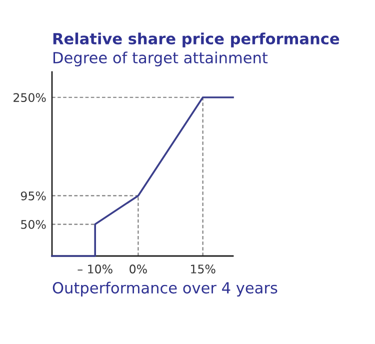 This screenshot has height=344, width=375. Describe the element at coordinates (165, 289) in the screenshot. I see `x-axis-title: Outperformance over 4 years` at that location.